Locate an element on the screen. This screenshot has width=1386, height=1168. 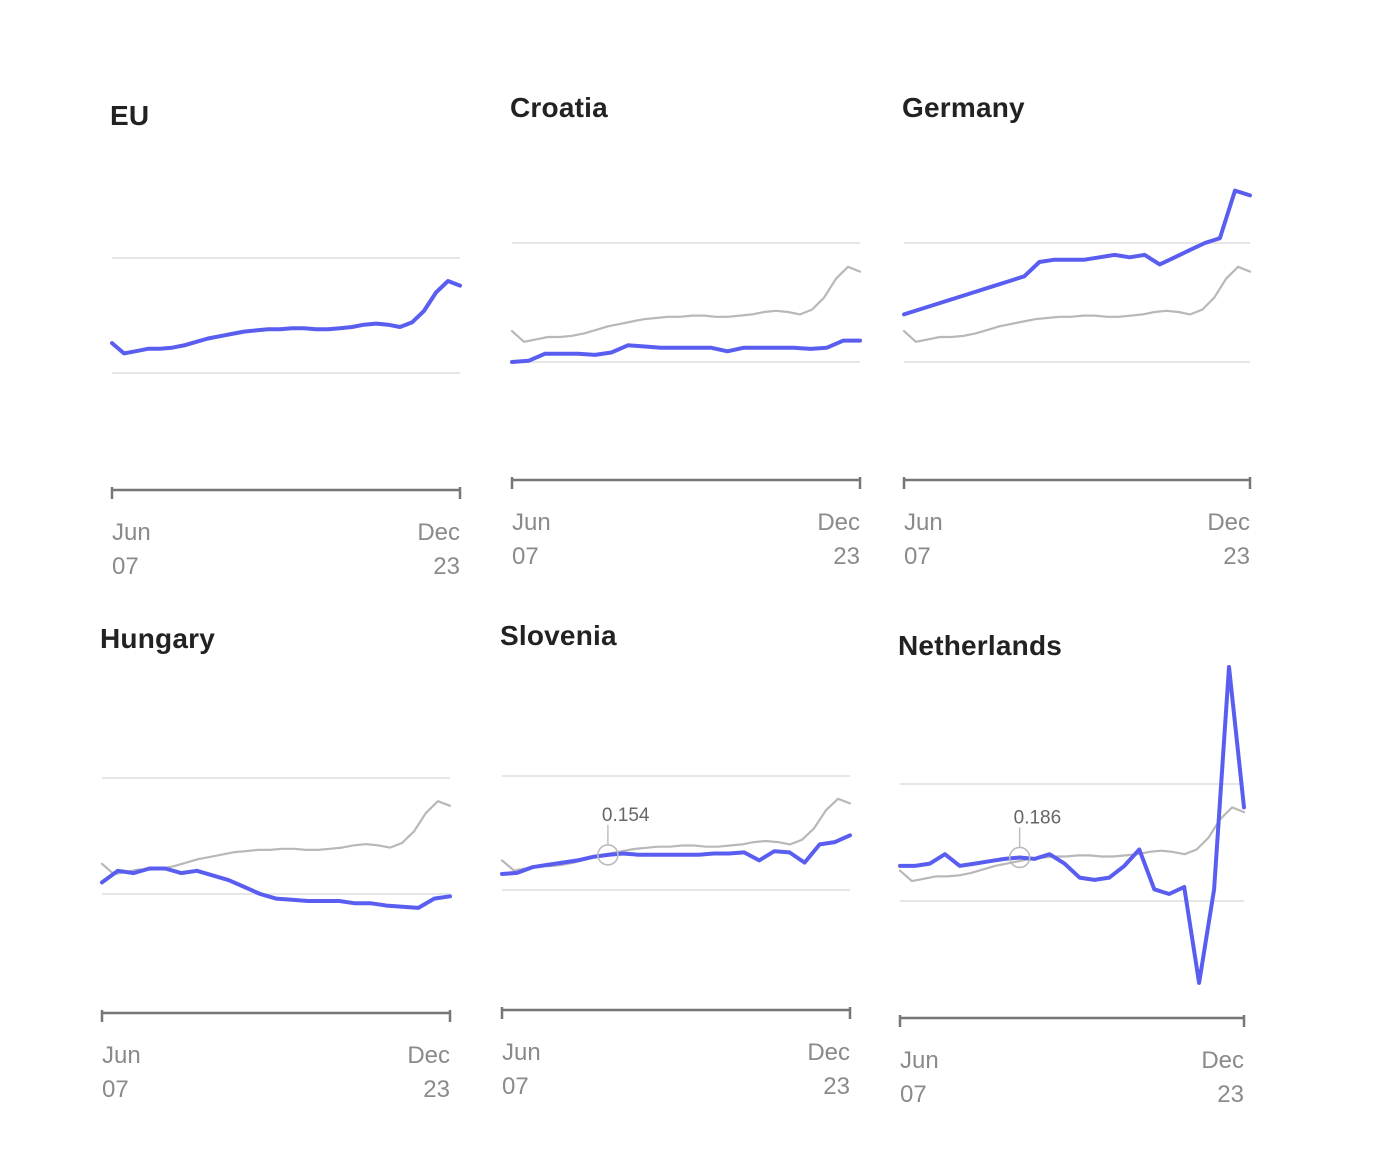
chart-svg: 0.186 Jun 07 Dec 23 is located at coordinates (1072, 886).